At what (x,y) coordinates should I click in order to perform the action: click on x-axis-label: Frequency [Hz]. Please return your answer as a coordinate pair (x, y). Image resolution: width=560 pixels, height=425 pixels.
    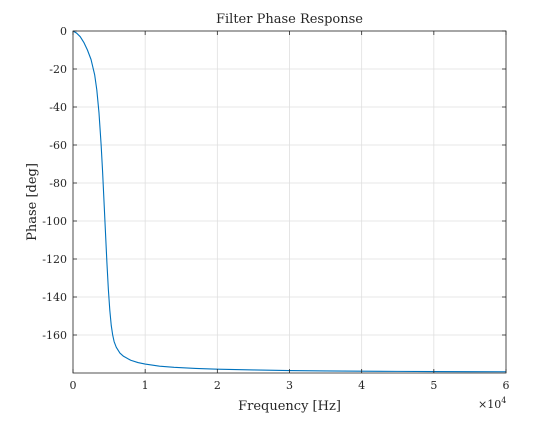
    Looking at the image, I should click on (289, 406).